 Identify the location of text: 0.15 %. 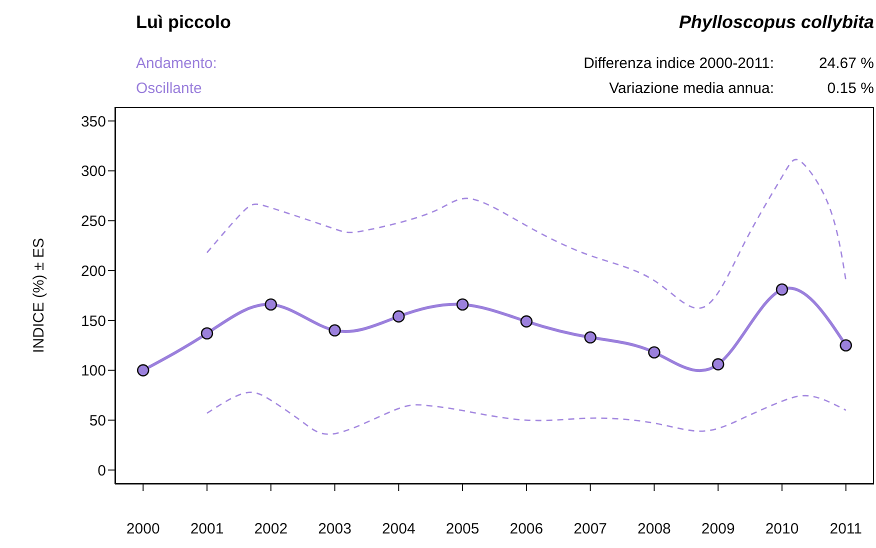
(850, 88).